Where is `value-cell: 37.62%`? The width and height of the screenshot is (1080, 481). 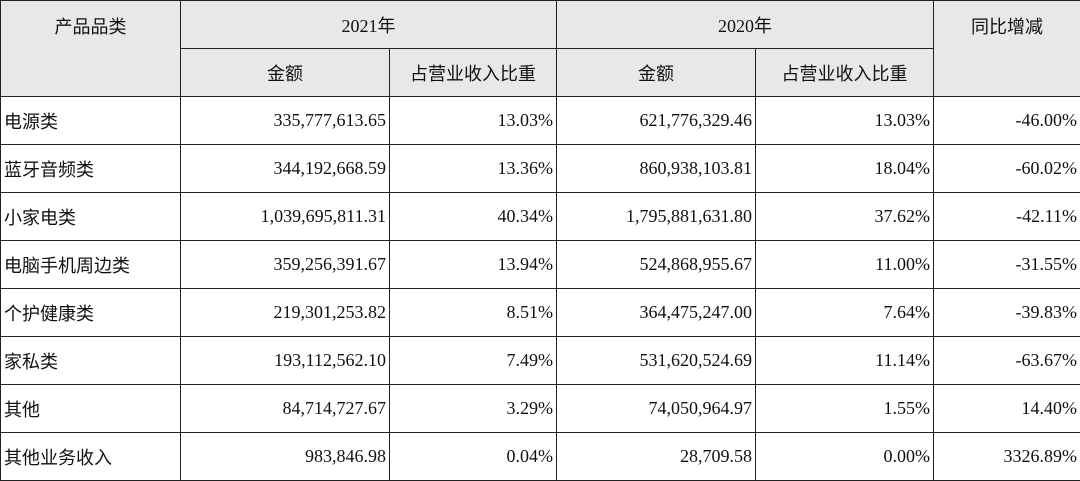 value-cell: 37.62% is located at coordinates (845, 217).